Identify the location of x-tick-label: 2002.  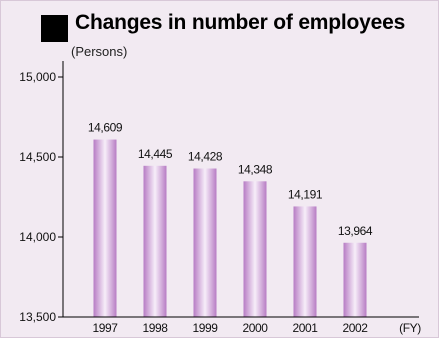
(355, 328).